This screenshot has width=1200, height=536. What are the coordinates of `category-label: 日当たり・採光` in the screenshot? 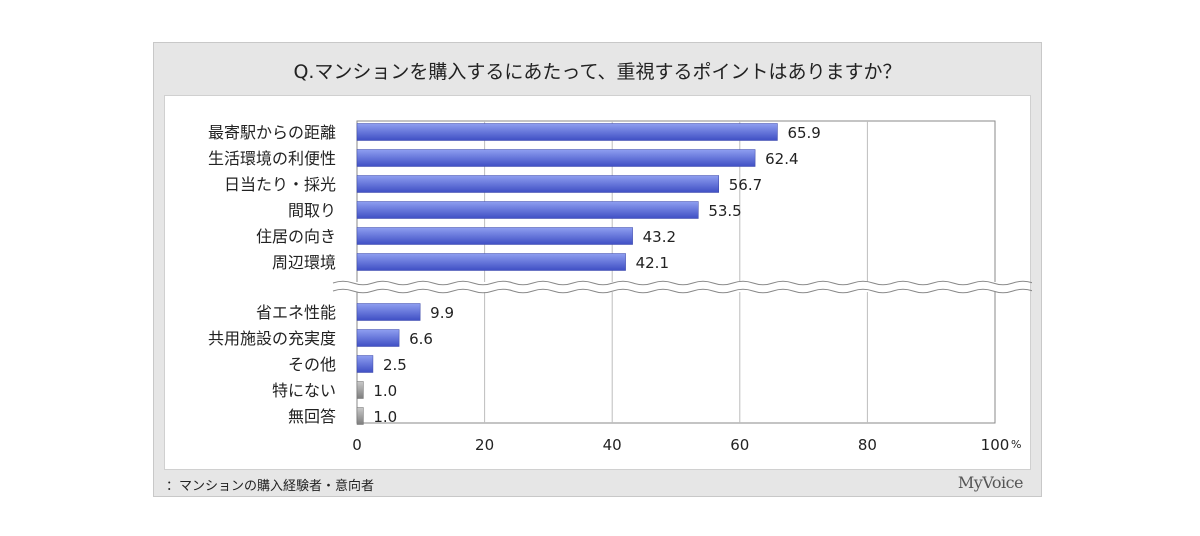 It's located at (280, 184).